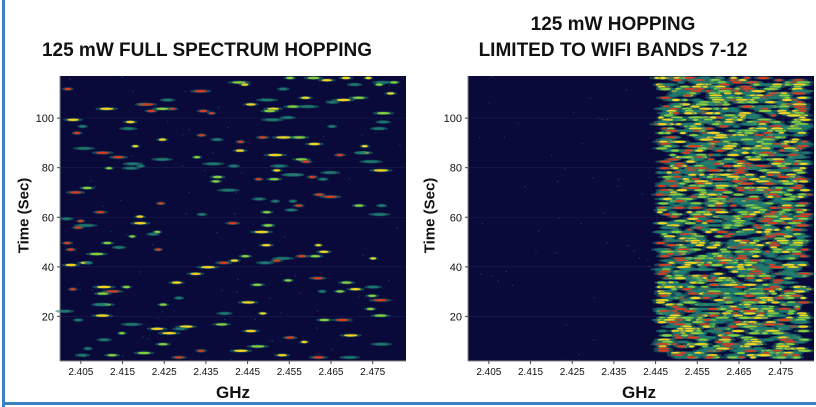  What do you see at coordinates (572, 372) in the screenshot?
I see `x-tick-label: 2.425` at bounding box center [572, 372].